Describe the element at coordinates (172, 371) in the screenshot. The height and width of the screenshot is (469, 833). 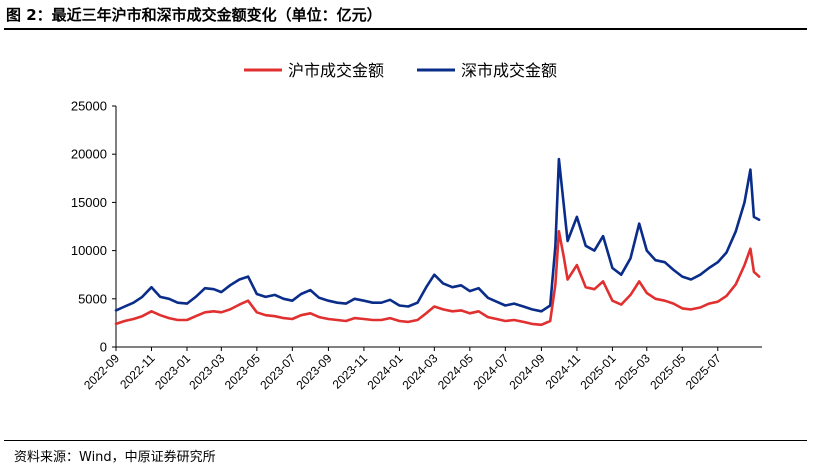
I see `x-tick-label: 2023-01` at that location.